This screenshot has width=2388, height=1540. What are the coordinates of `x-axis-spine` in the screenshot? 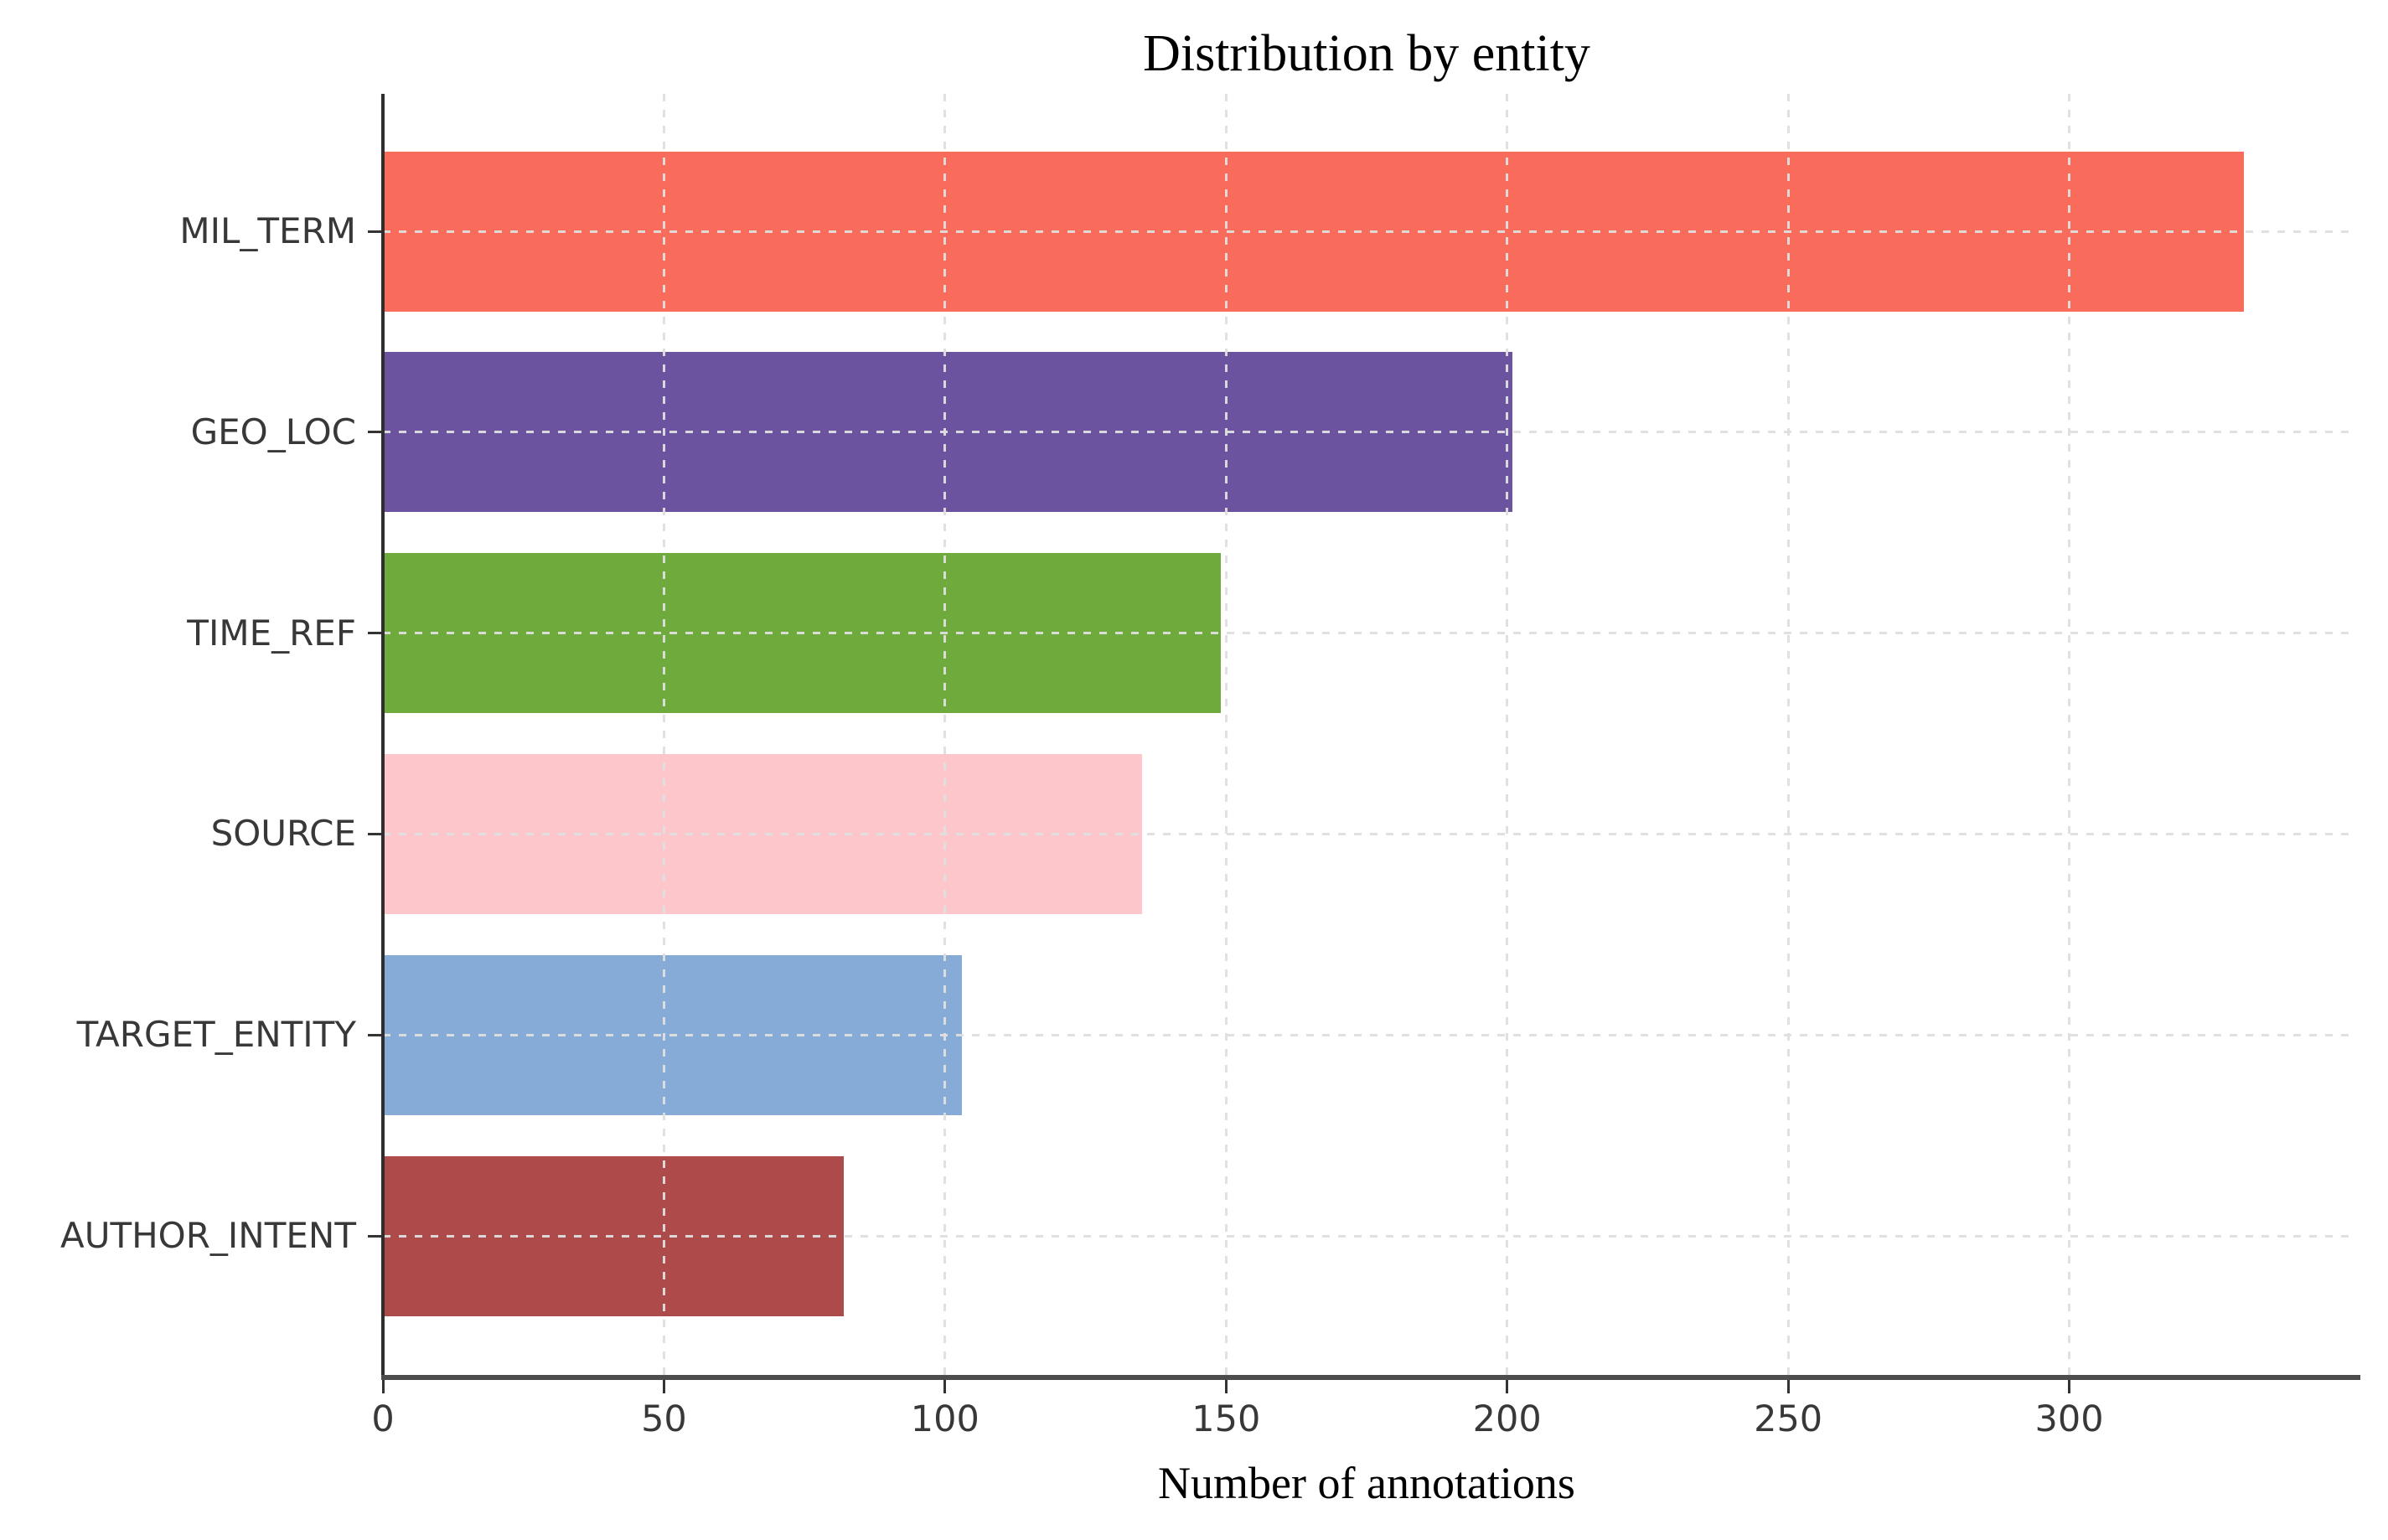 It's located at (1370, 1377).